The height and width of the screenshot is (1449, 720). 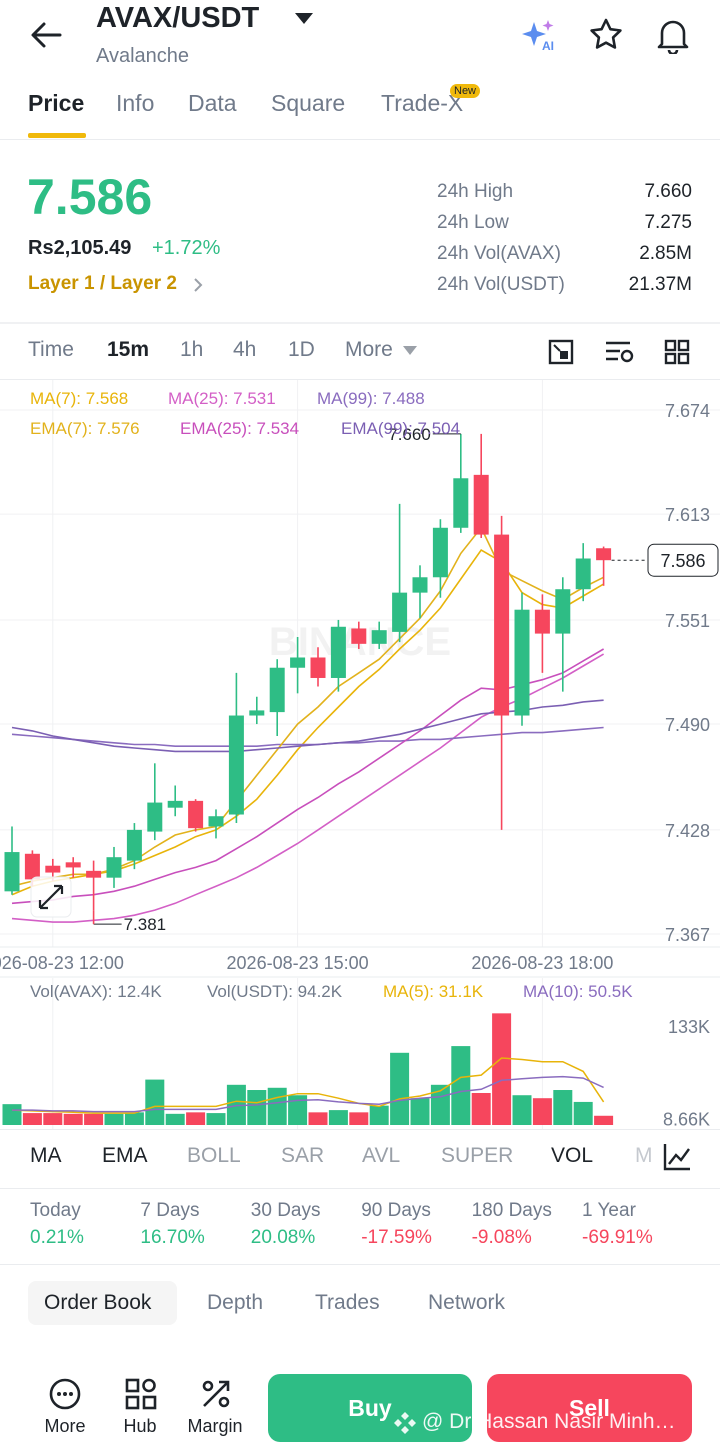 What do you see at coordinates (619, 352) in the screenshot?
I see `chart-settings` at bounding box center [619, 352].